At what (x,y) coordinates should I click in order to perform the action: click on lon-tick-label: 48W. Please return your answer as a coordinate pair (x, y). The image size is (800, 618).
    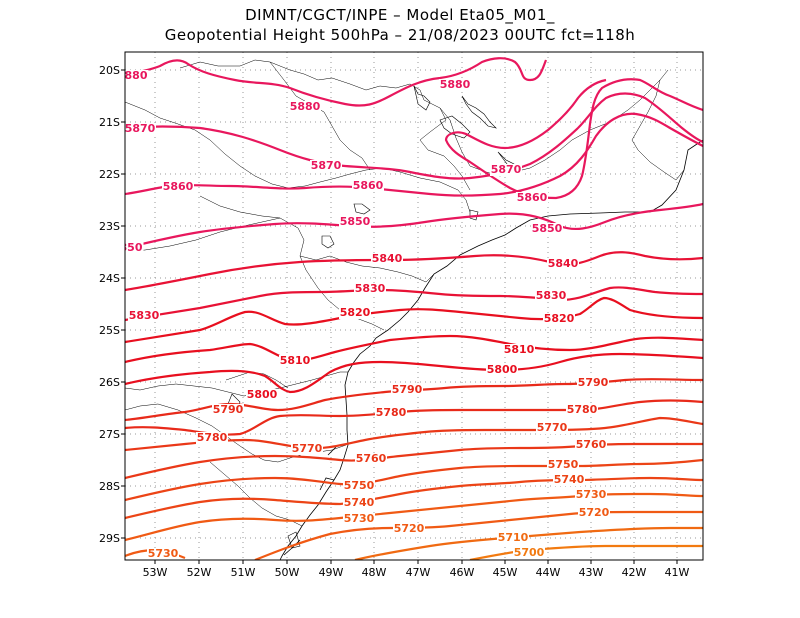
    Looking at the image, I should click on (374, 572).